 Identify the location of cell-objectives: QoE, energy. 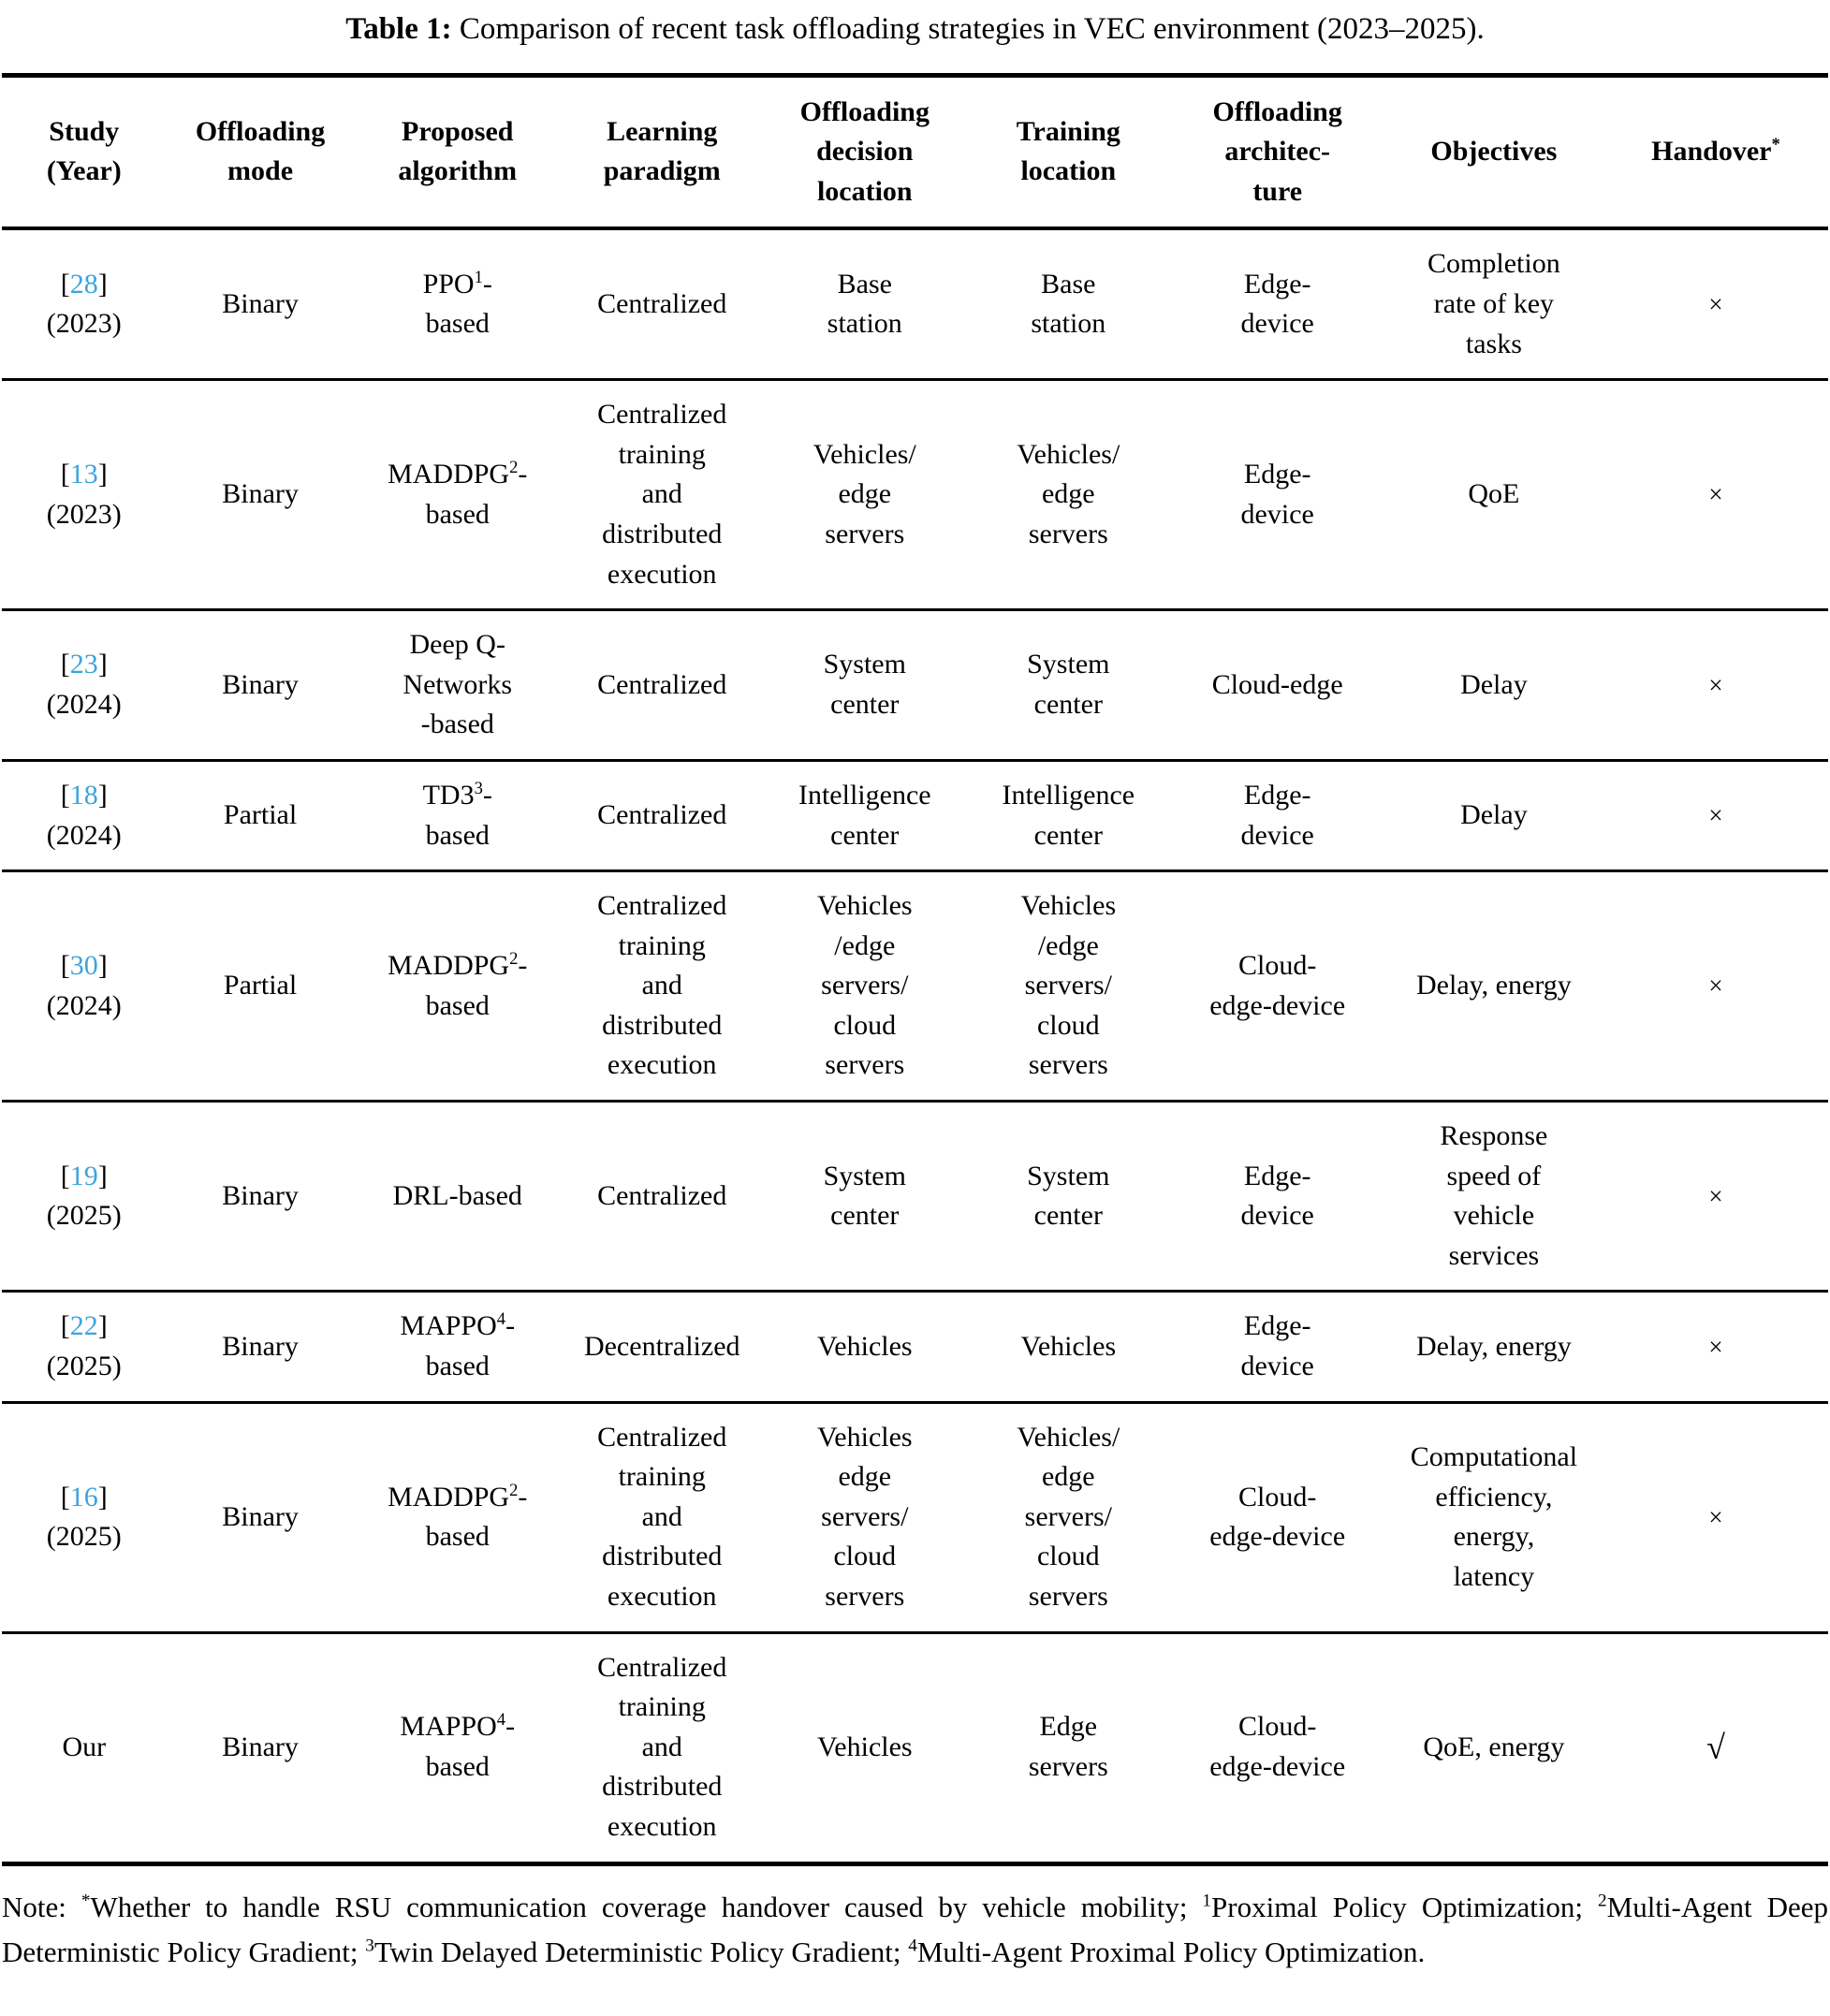
(1494, 1746).